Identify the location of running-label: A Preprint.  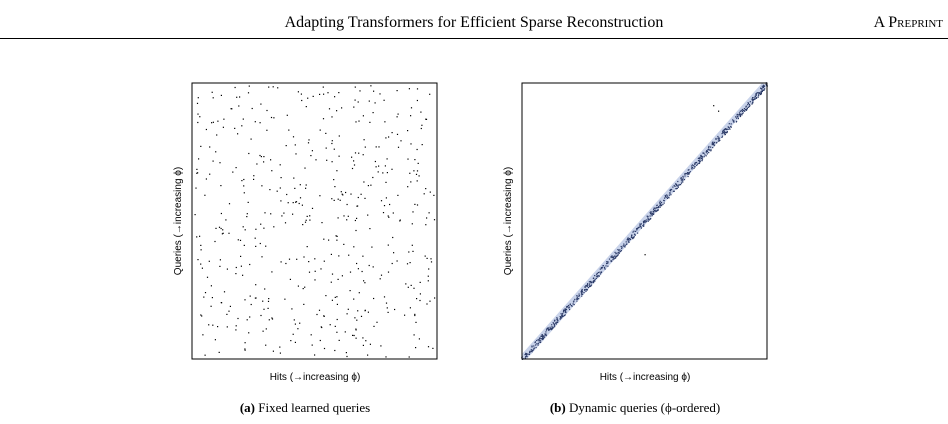
(908, 22).